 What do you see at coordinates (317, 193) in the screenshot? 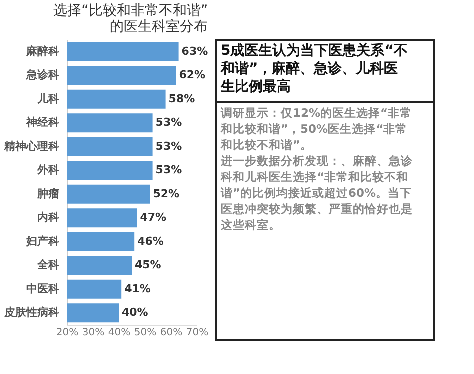
I see `text: 进一步数据分析发现：、麻醉、急诊科和儿科医生选择“非常和比较不和谐”的比例均接近或超过60%。当下医患冲突较为频繁、严重的恰好也是这些科室。` at bounding box center [317, 193].